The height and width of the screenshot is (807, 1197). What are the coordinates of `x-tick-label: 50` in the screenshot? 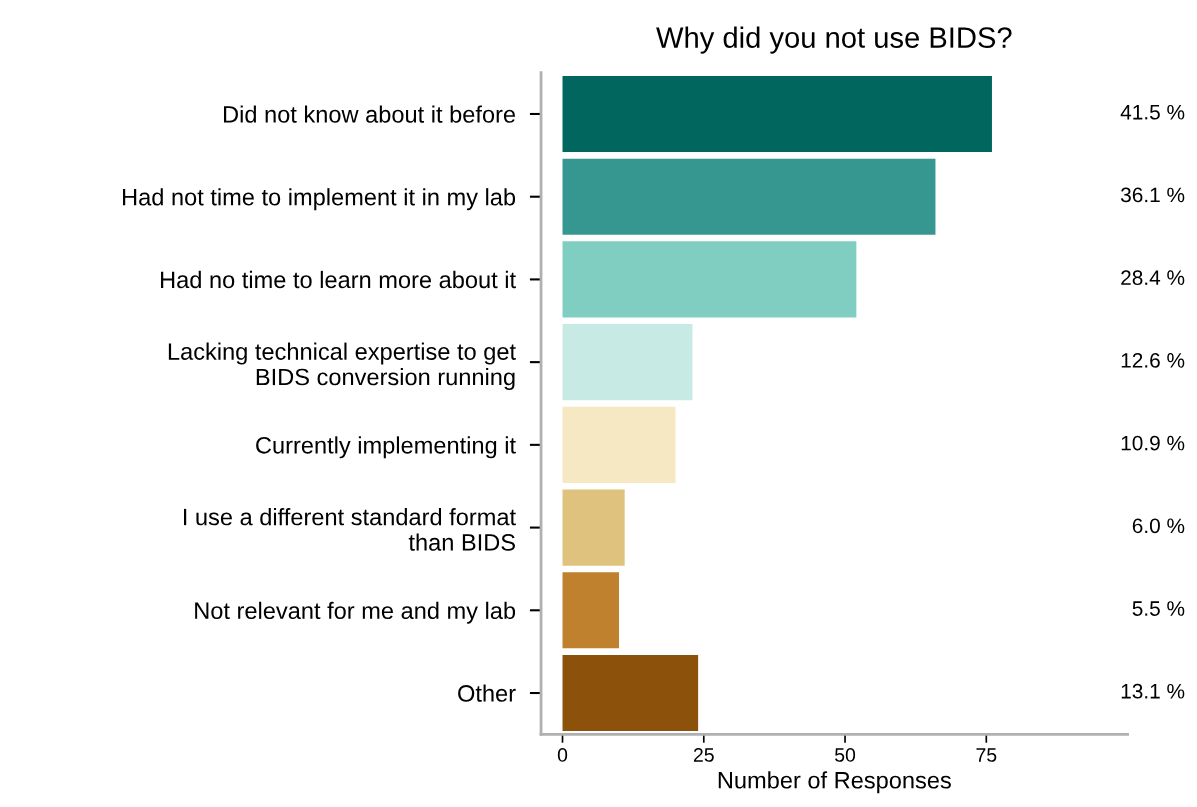 It's located at (845, 755).